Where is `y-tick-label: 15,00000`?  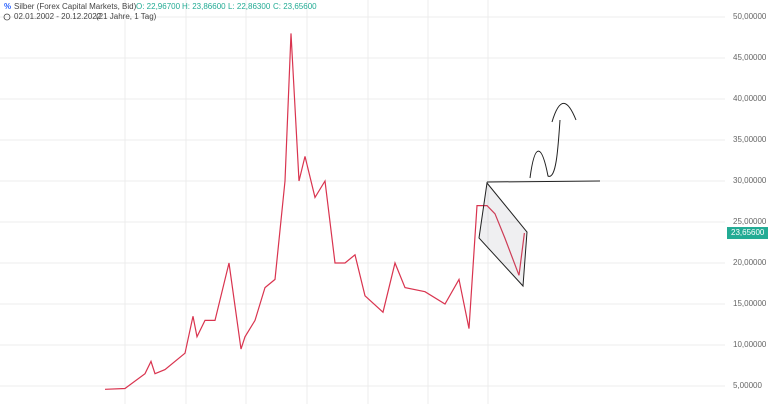
y-tick-label: 15,00000 is located at coordinates (750, 303).